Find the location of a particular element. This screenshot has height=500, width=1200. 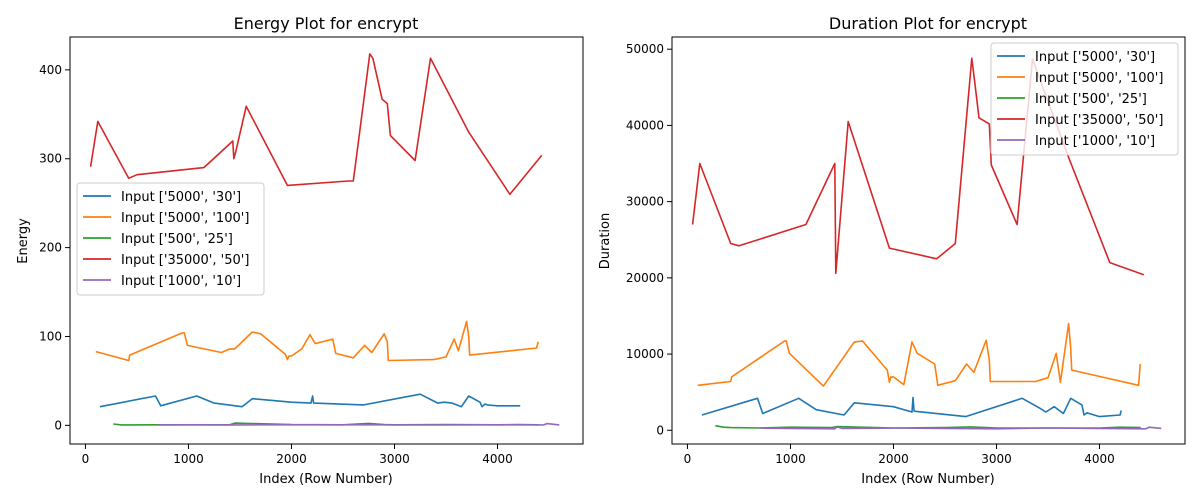

energy-legend-label: Input ['35000', '50'] is located at coordinates (185, 260).